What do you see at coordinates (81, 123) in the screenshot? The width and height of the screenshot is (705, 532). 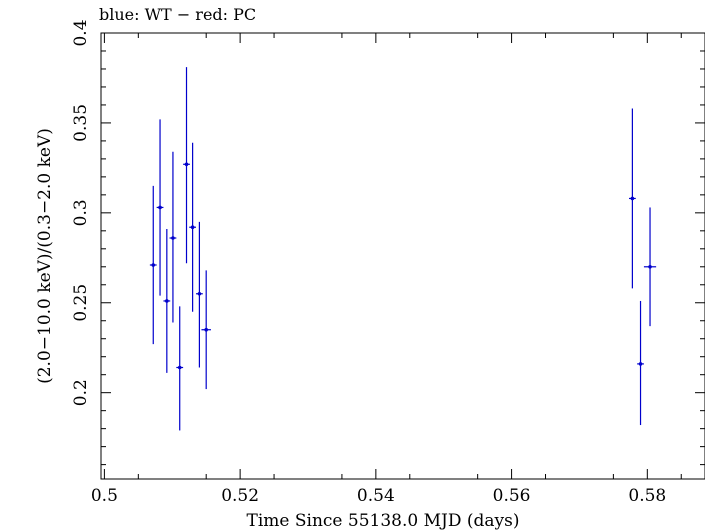 I see `y-tick-label: 0.35` at bounding box center [81, 123].